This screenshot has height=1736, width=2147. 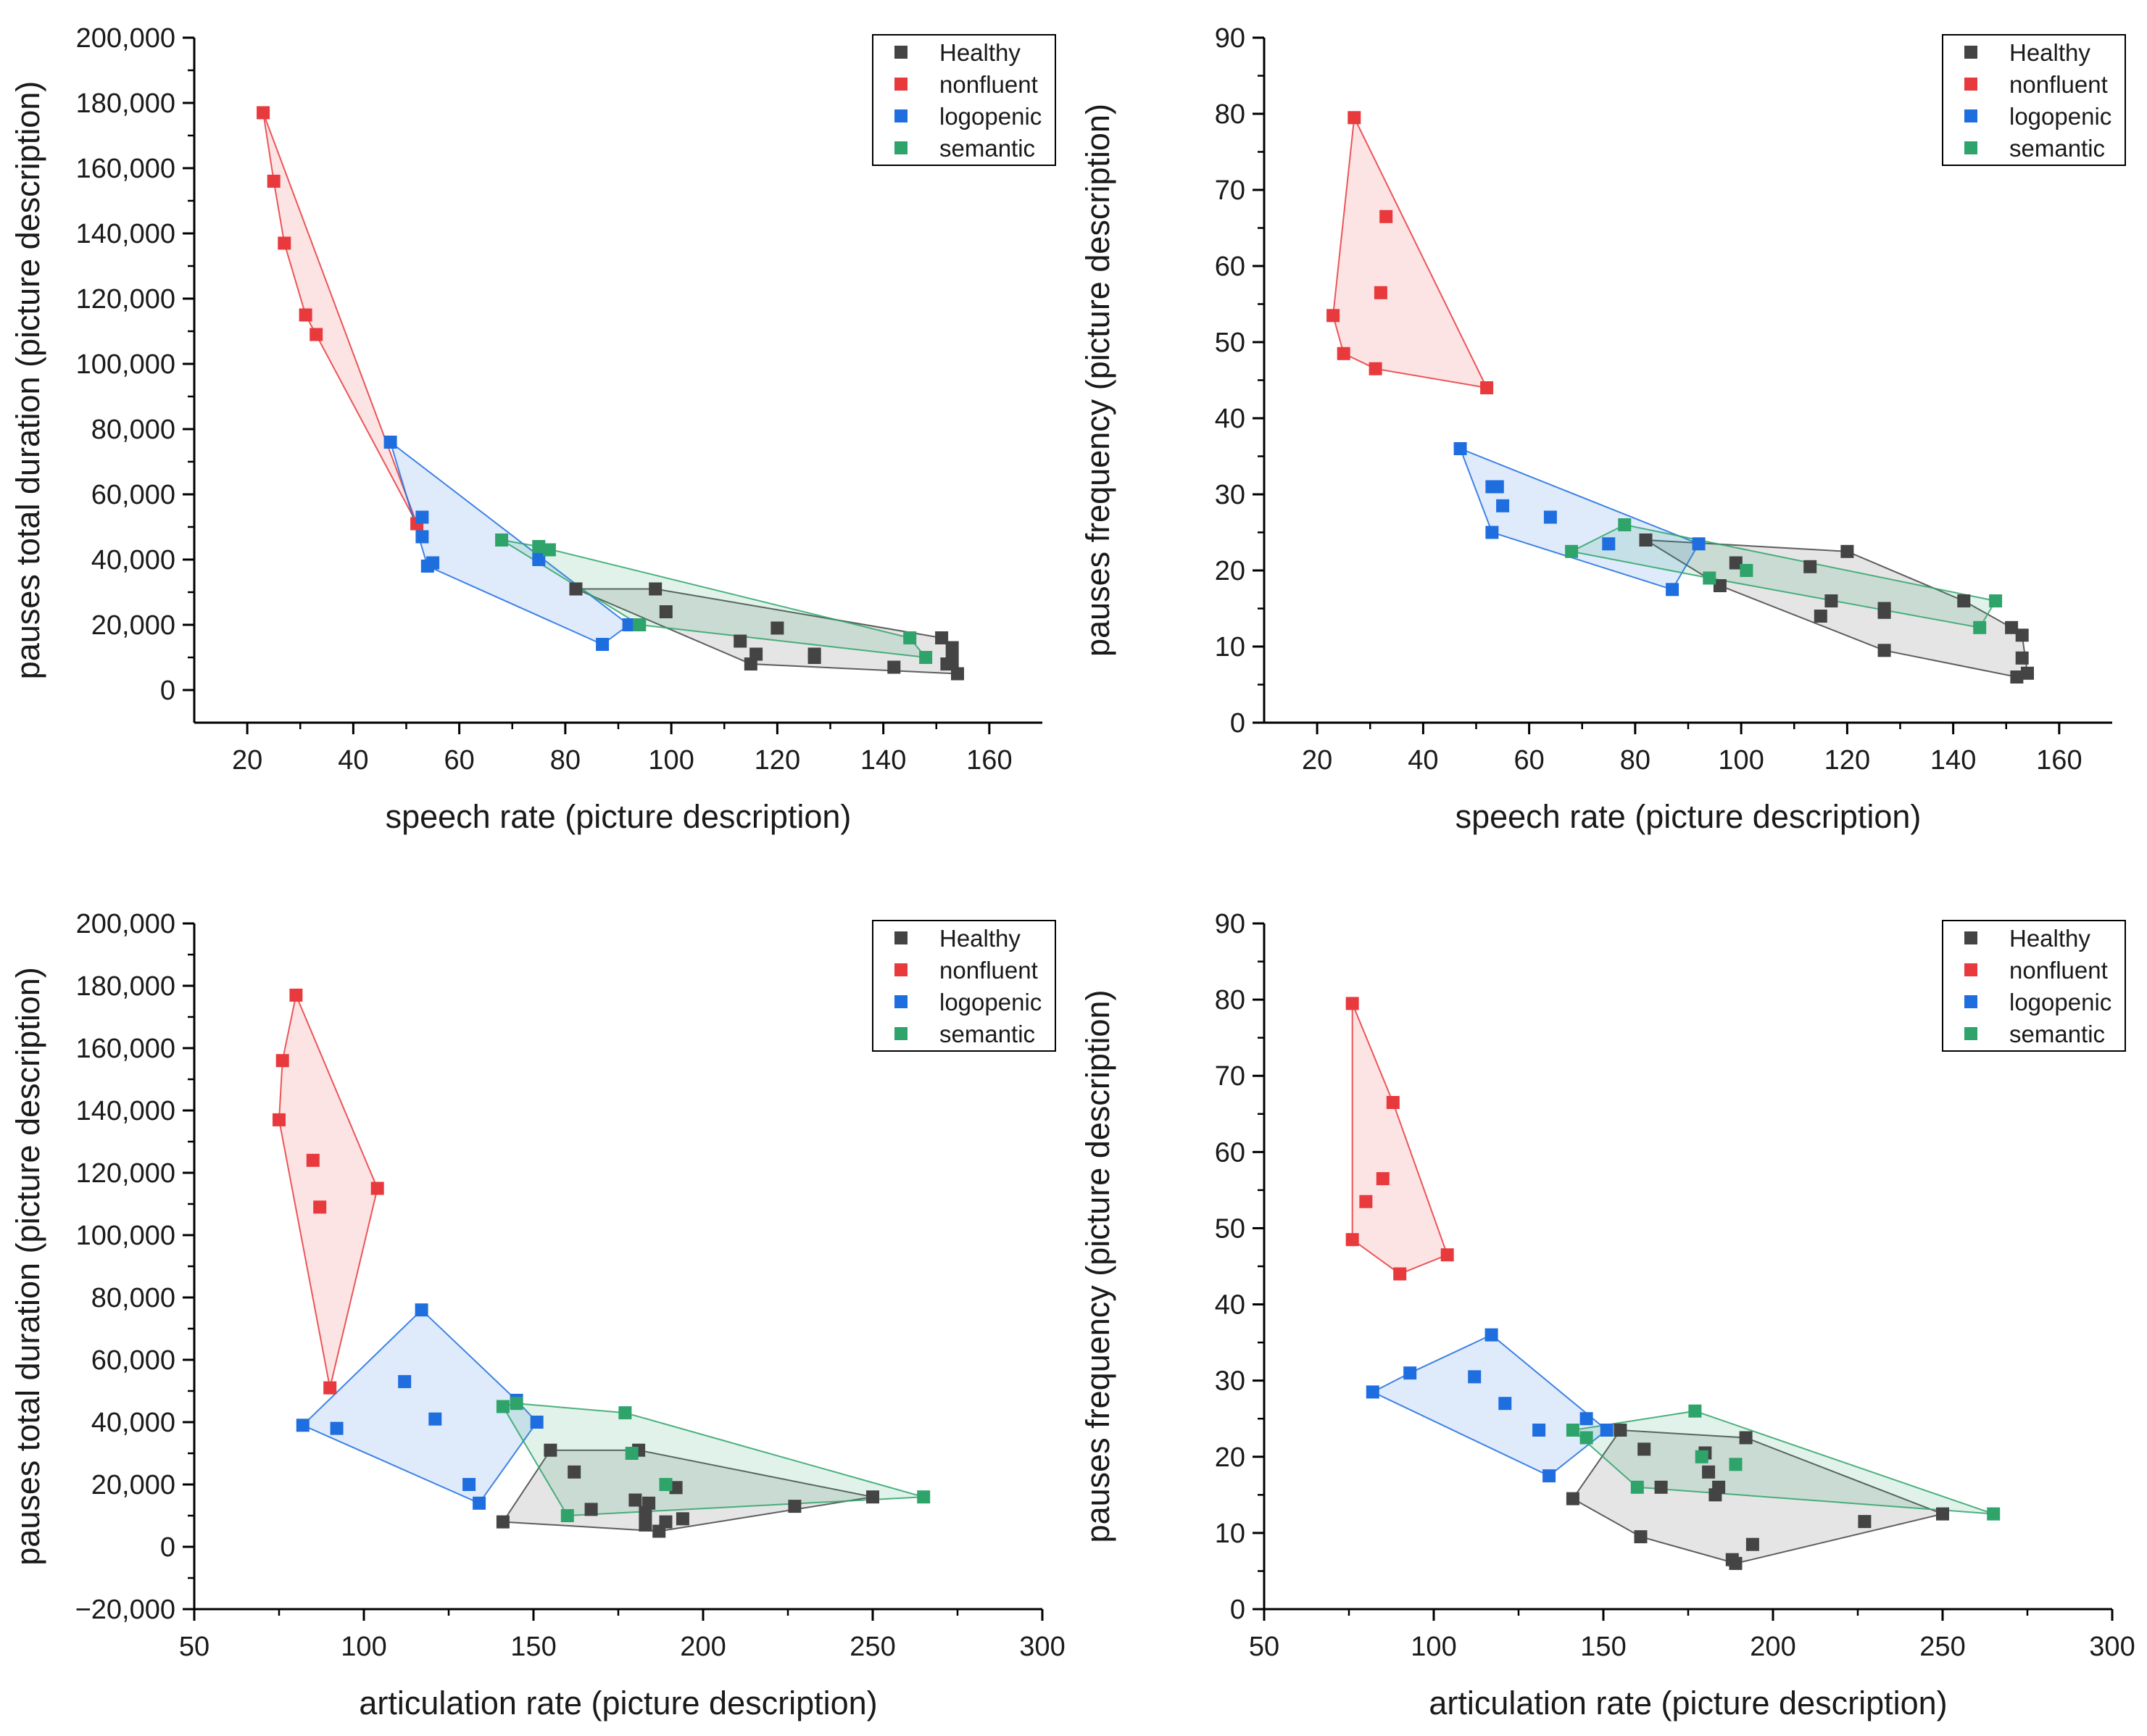 What do you see at coordinates (353, 760) in the screenshot?
I see `x-tick-label: 40` at bounding box center [353, 760].